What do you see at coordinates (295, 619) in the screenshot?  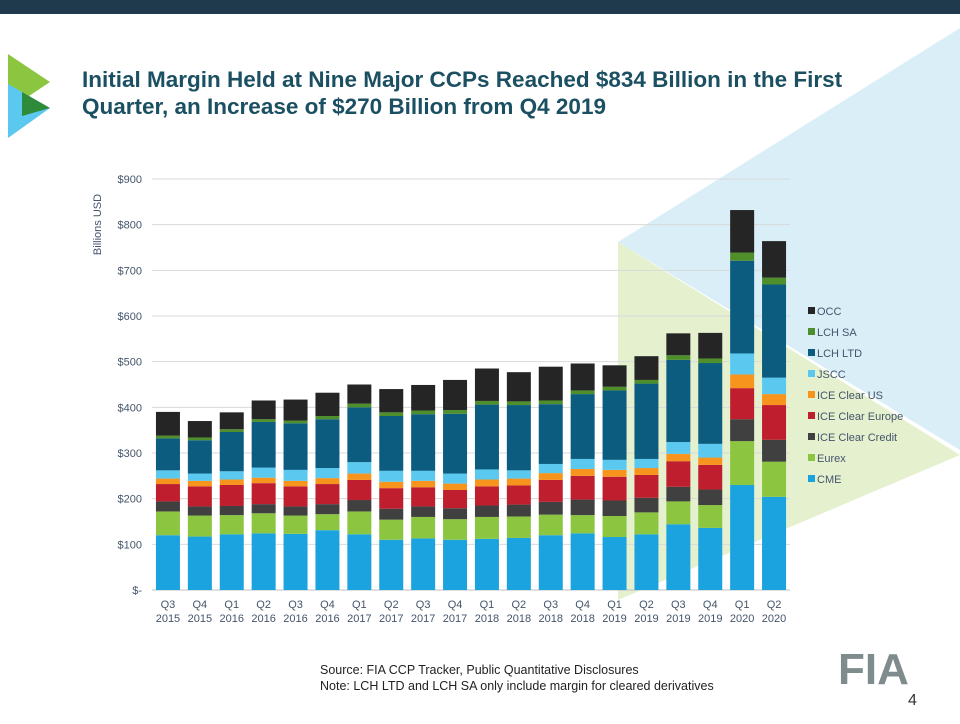 I see `x-tick-label: 2016` at bounding box center [295, 619].